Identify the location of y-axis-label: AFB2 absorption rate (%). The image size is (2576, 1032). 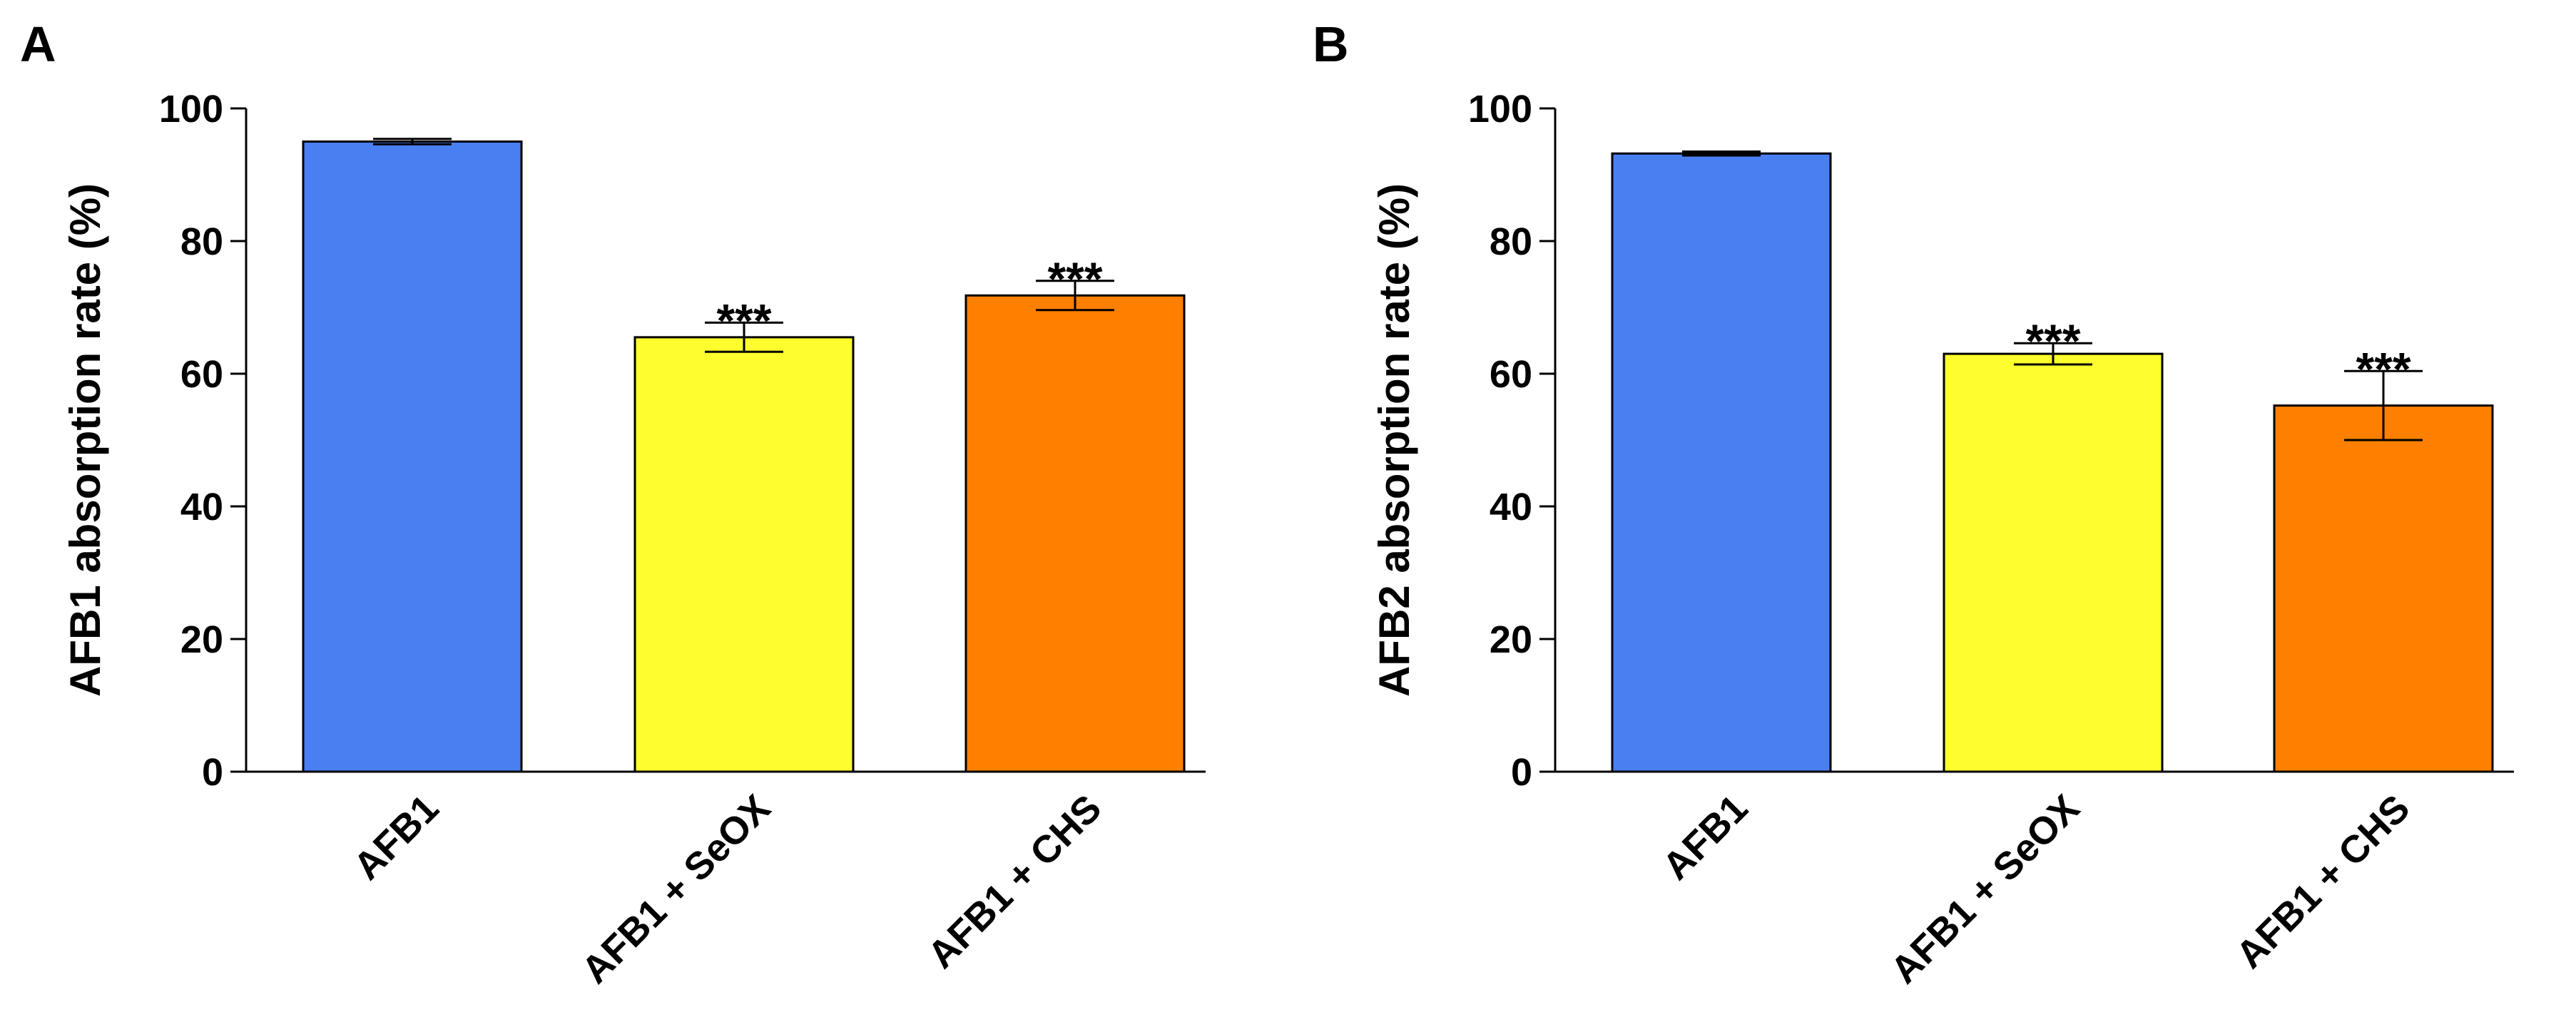
(1394, 440).